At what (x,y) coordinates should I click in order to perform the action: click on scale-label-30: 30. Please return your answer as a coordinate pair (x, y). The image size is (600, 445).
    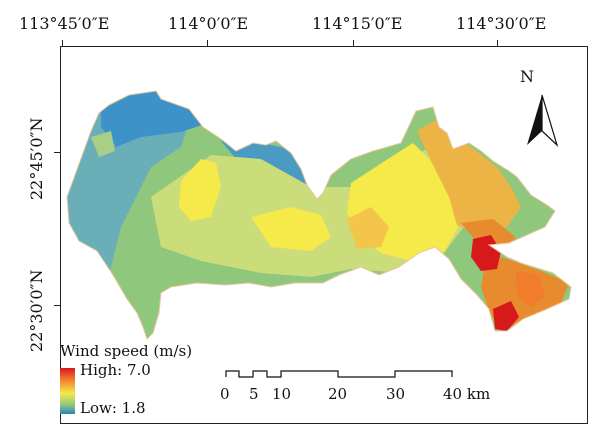
    Looking at the image, I should click on (396, 394).